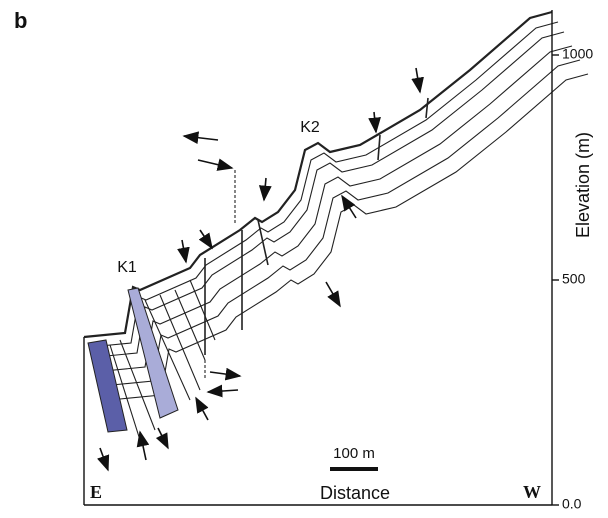  I want to click on east-label: E, so click(96, 492).